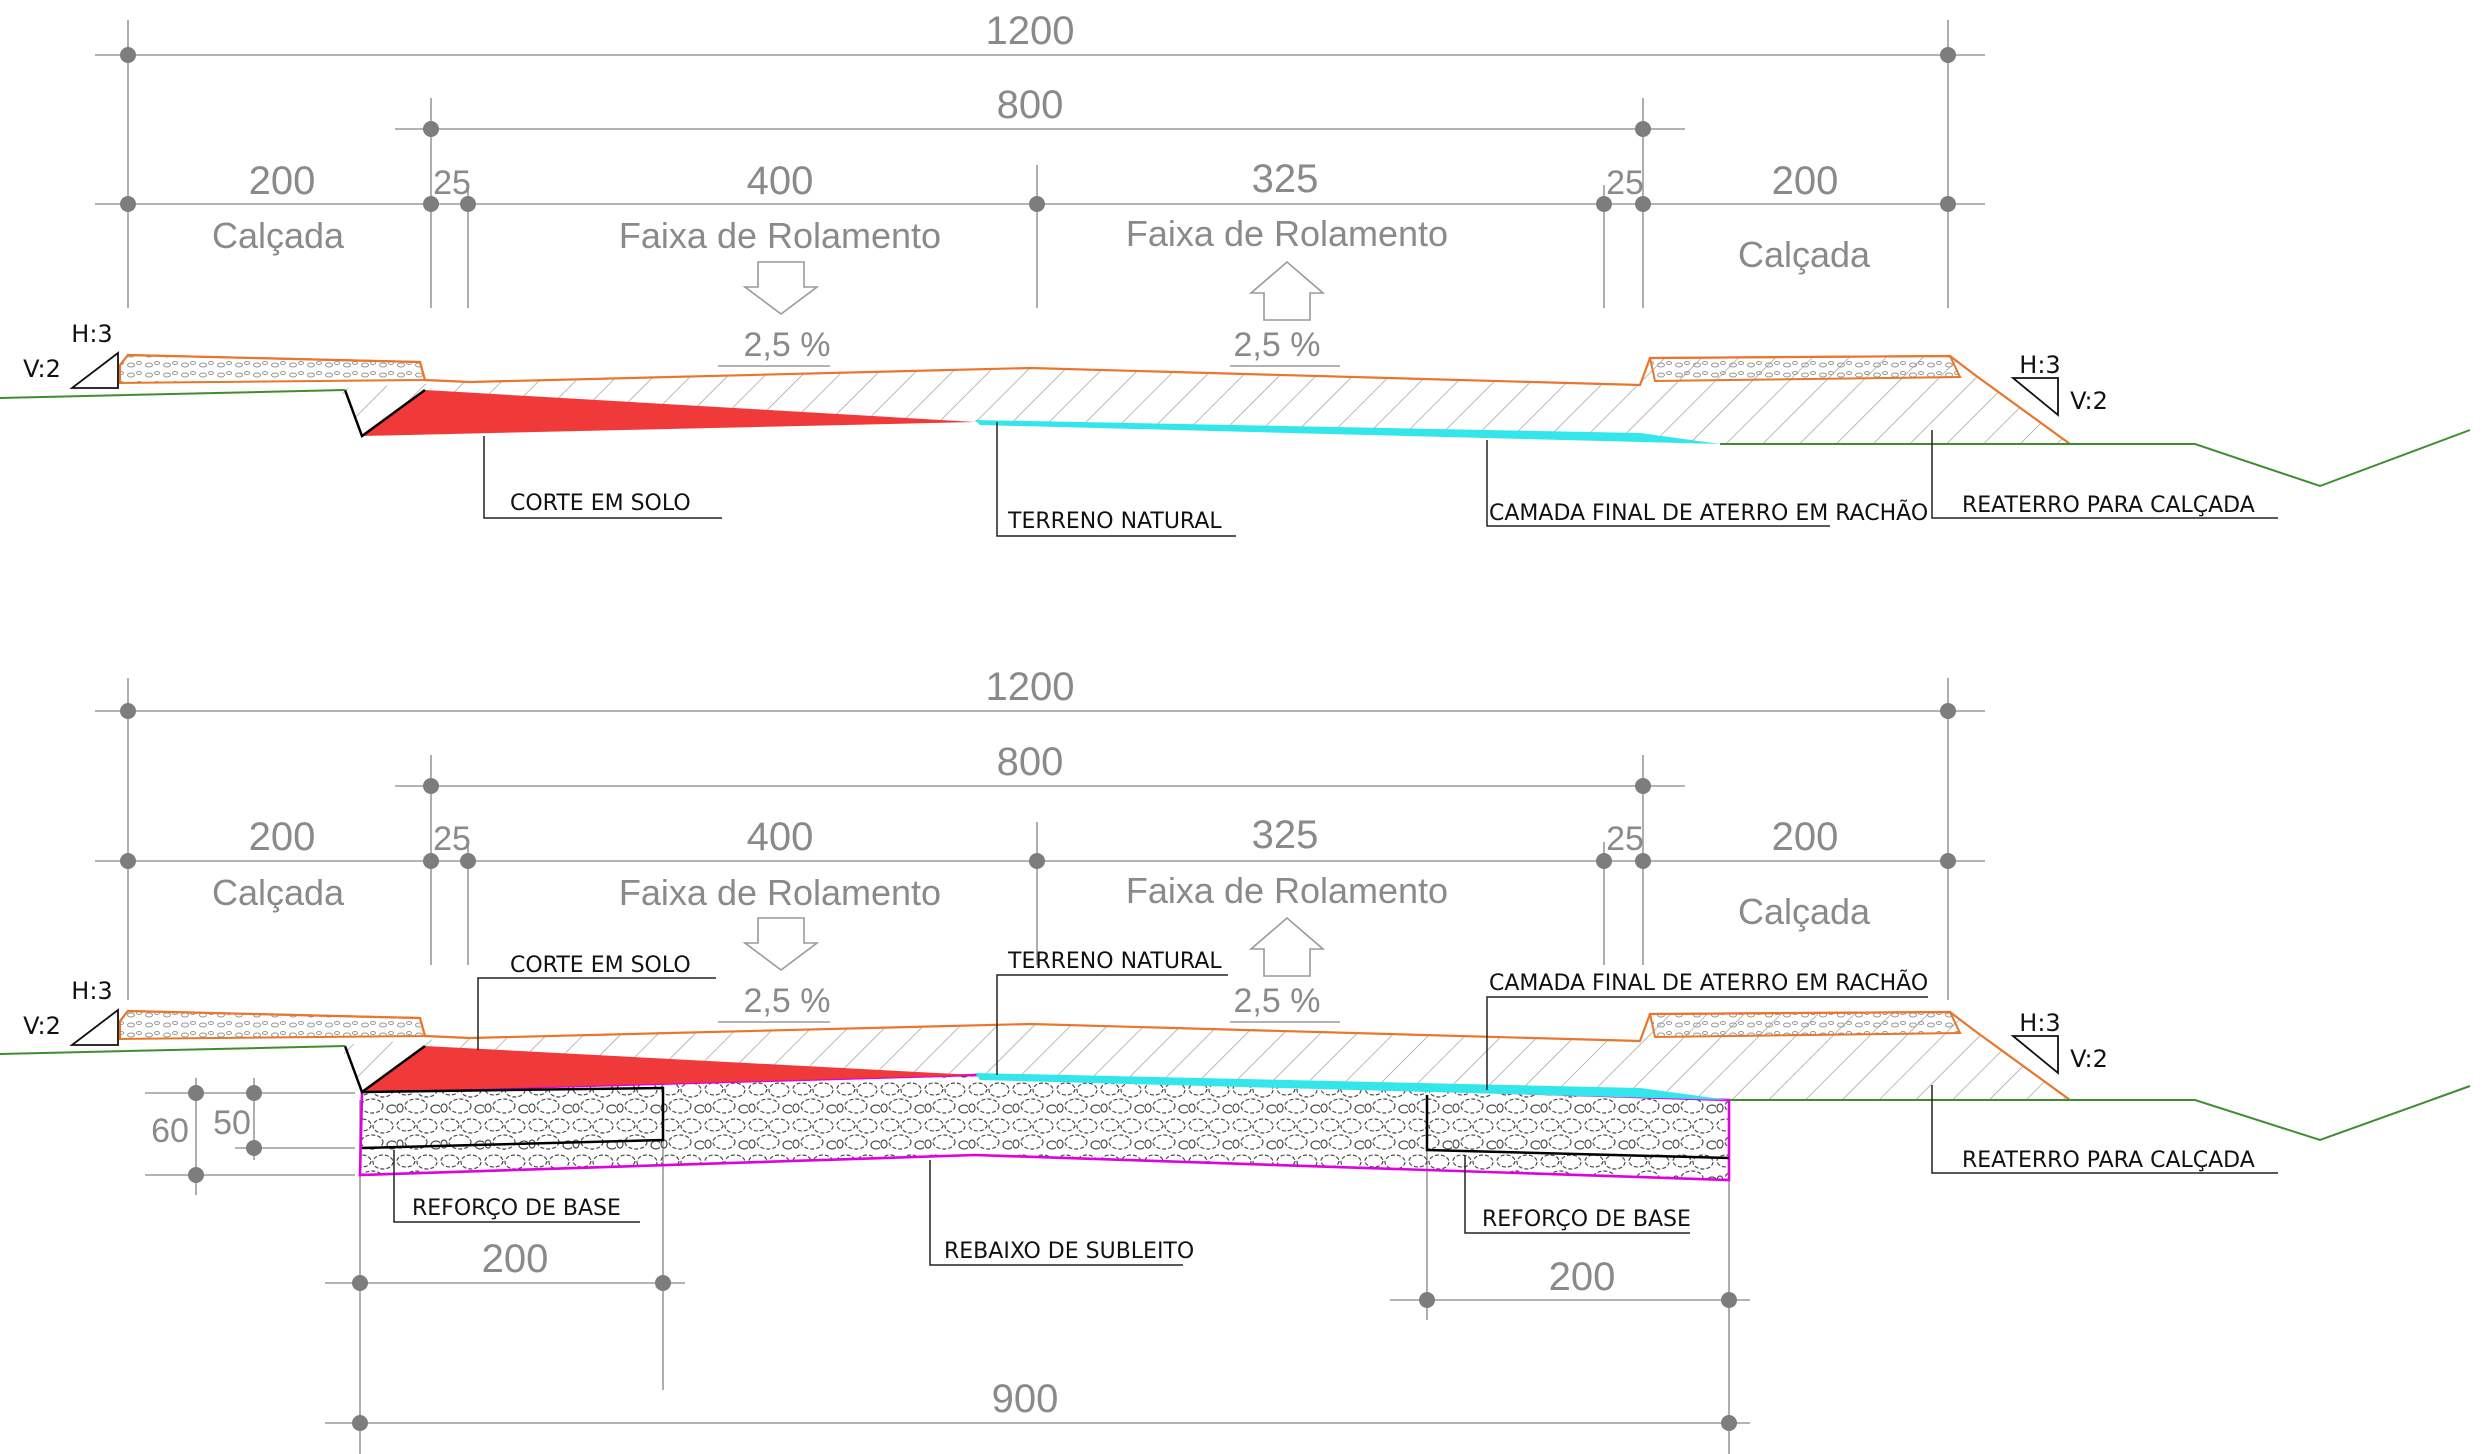 Image resolution: width=2485 pixels, height=1454 pixels. I want to click on reinforce-left-outline, so click(513, 1118).